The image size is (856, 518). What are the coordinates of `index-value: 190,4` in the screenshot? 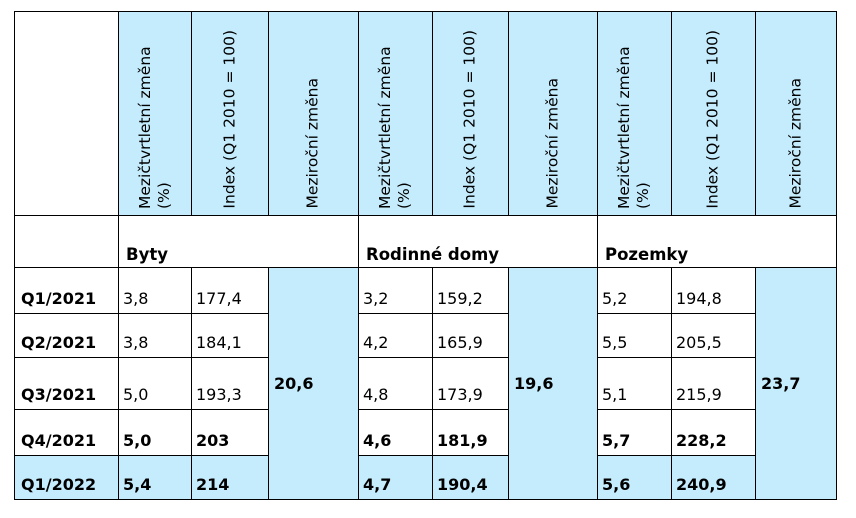 It's located at (470, 477).